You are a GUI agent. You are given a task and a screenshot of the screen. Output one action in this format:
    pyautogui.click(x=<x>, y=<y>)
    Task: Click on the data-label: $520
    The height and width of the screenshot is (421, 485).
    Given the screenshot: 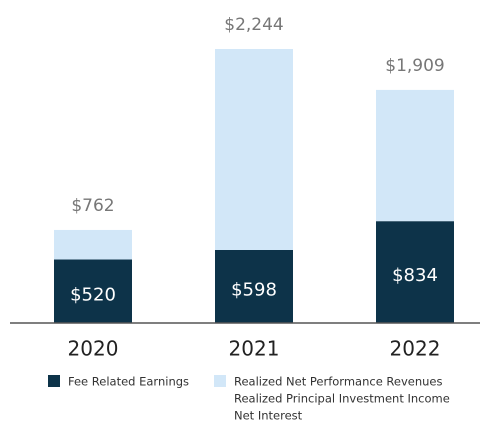 What is the action you would take?
    pyautogui.click(x=93, y=294)
    